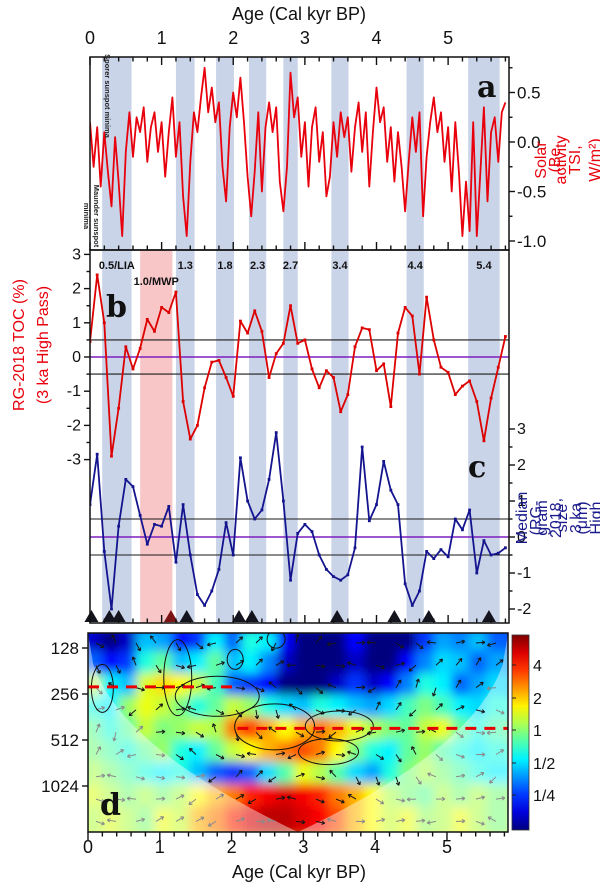 This screenshot has height=889, width=600. I want to click on toc-ytick-label: 2, so click(76, 289).